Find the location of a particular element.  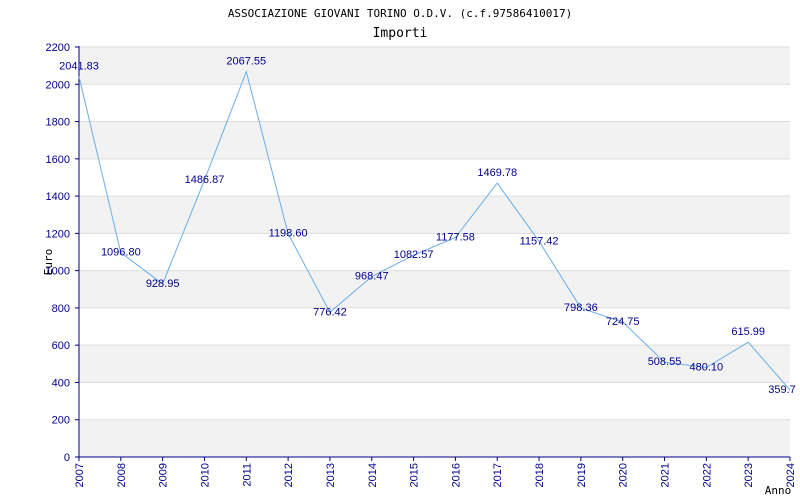

x-tick-label: 2020 is located at coordinates (624, 475).